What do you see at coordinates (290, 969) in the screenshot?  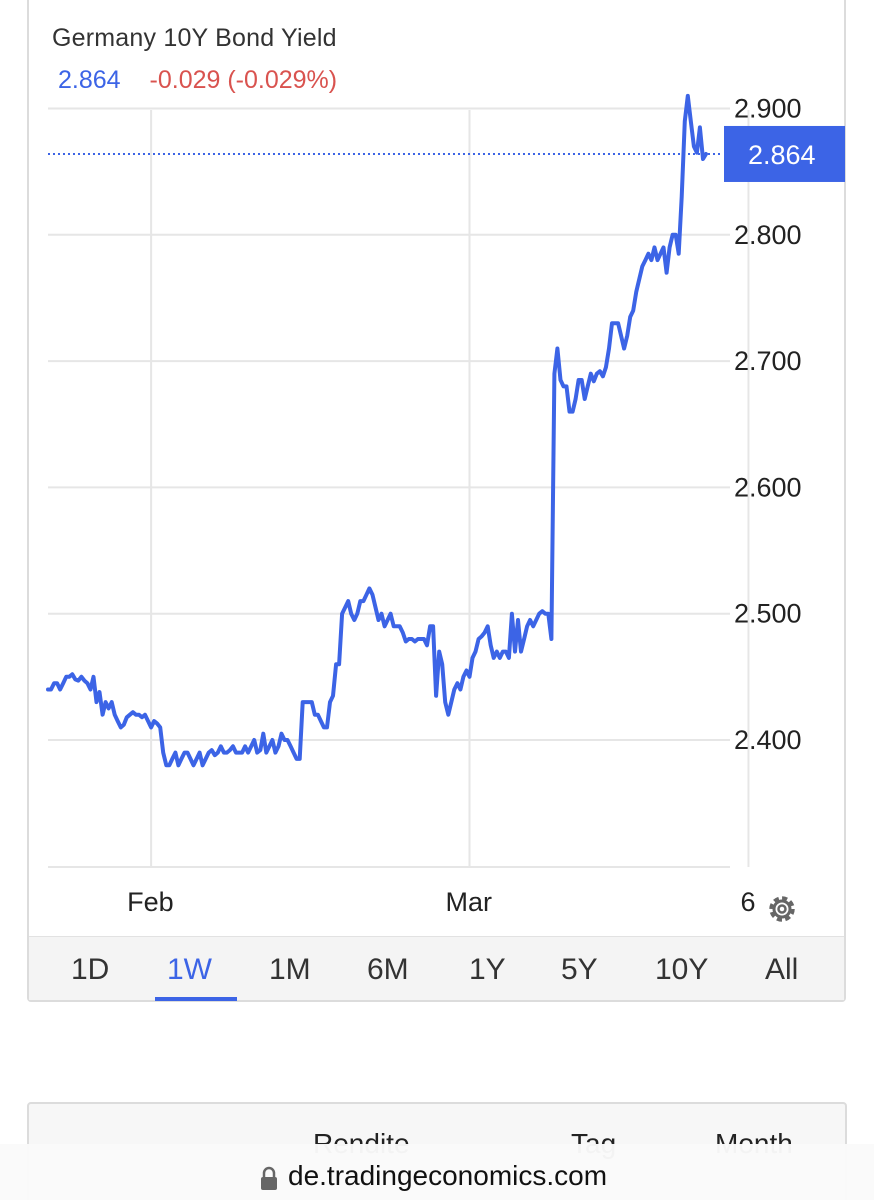 I see `tab-1m: 1M` at bounding box center [290, 969].